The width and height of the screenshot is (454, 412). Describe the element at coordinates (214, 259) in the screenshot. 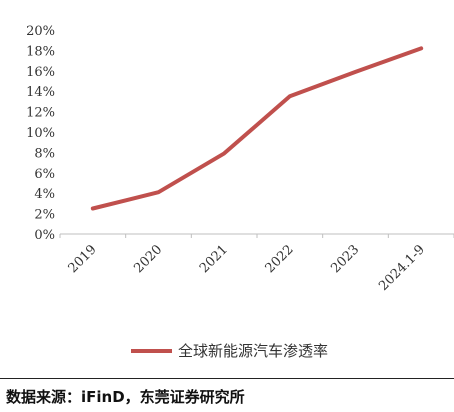

I see `x-tick-label: 2021` at that location.